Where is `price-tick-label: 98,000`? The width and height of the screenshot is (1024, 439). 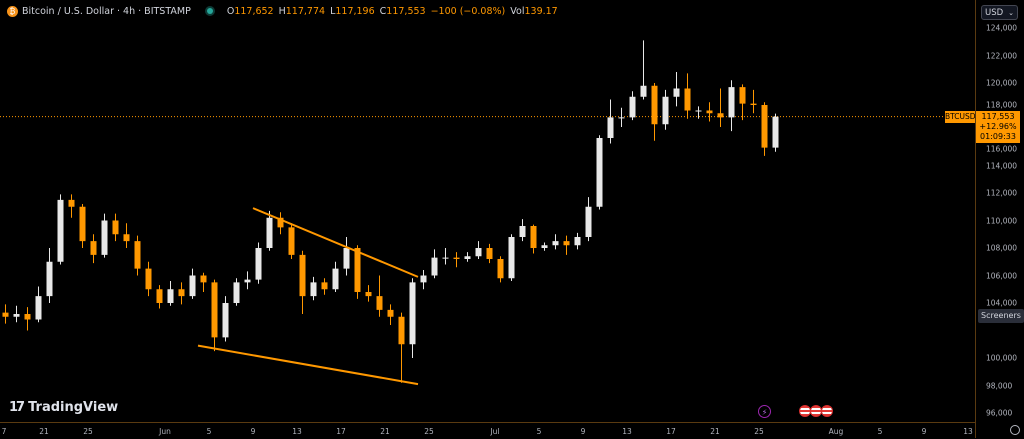
price-tick-label: 98,000 is located at coordinates (999, 385).